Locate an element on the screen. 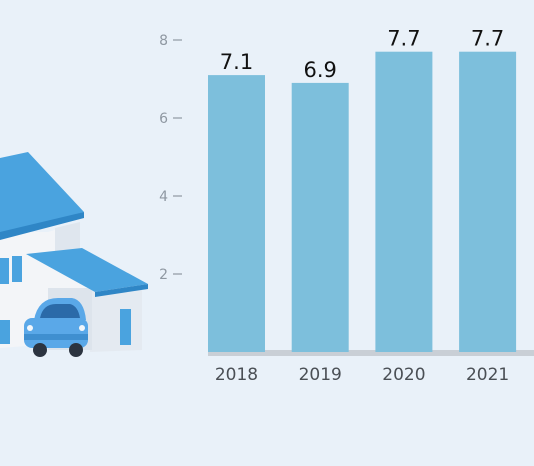  house-with-car-illustration-icon is located at coordinates (74, 254).